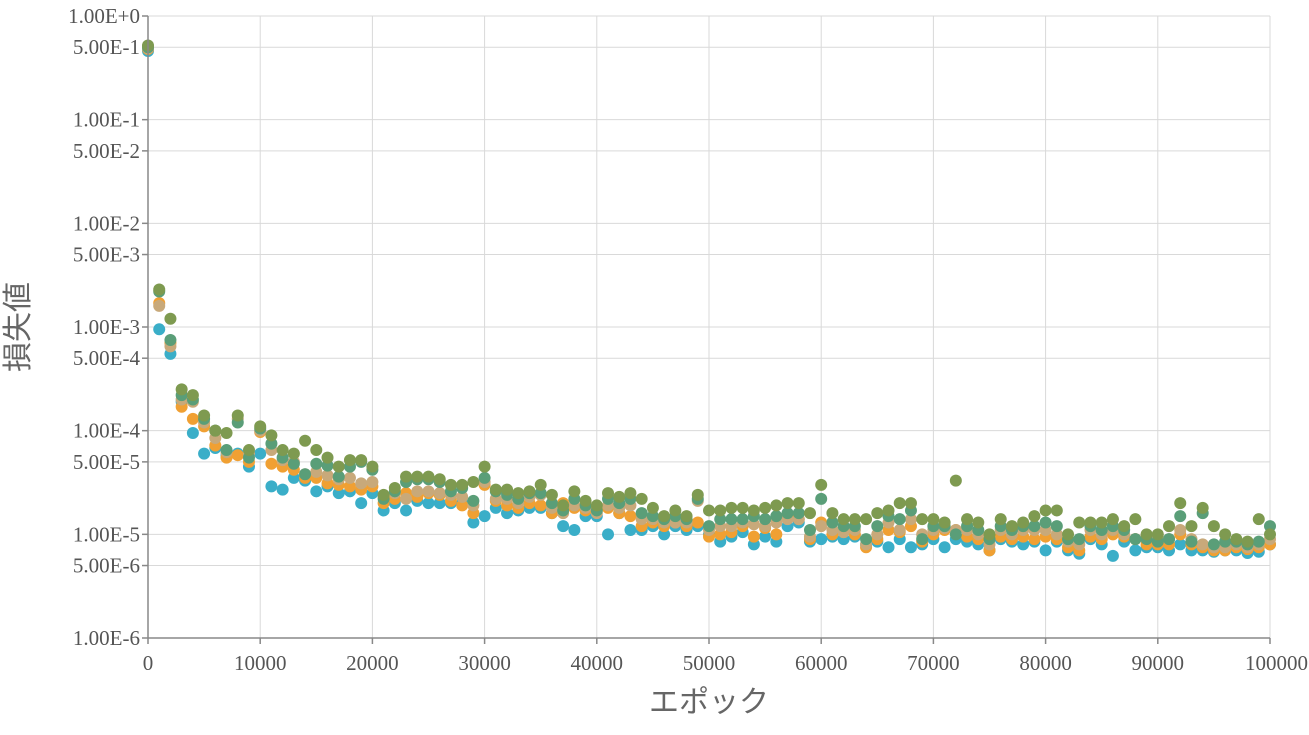 Image resolution: width=1309 pixels, height=735 pixels. I want to click on y-tick-label: 1.00E+0, so click(104, 16).